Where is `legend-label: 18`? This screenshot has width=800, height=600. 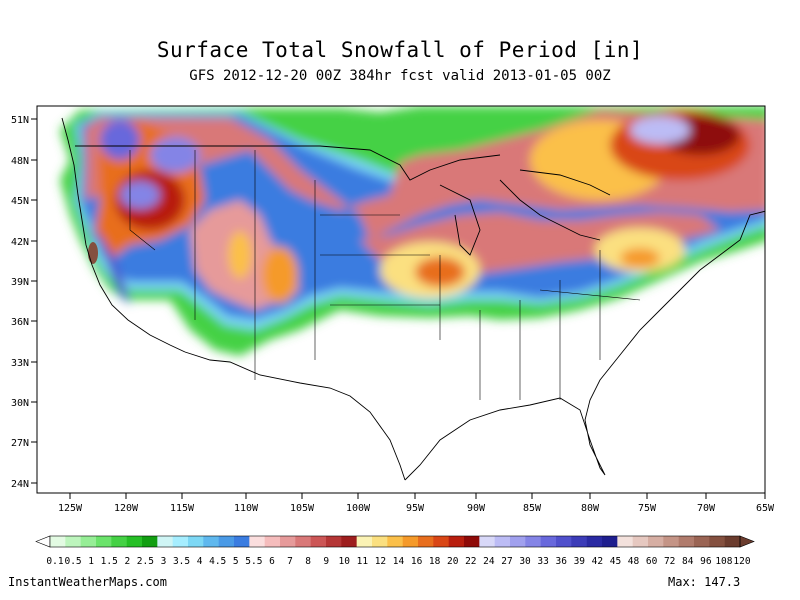 legend-label: 18 is located at coordinates (435, 561).